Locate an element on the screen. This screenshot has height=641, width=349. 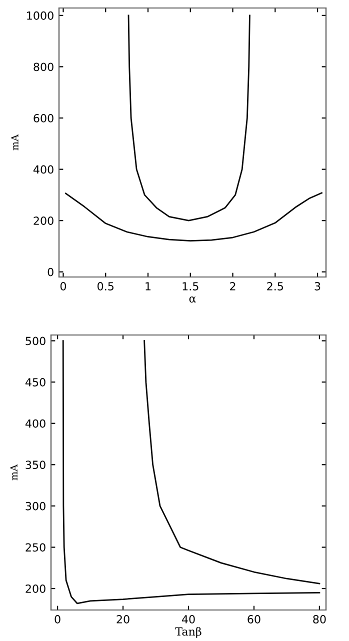
x-tick-label: 1 is located at coordinates (148, 286).